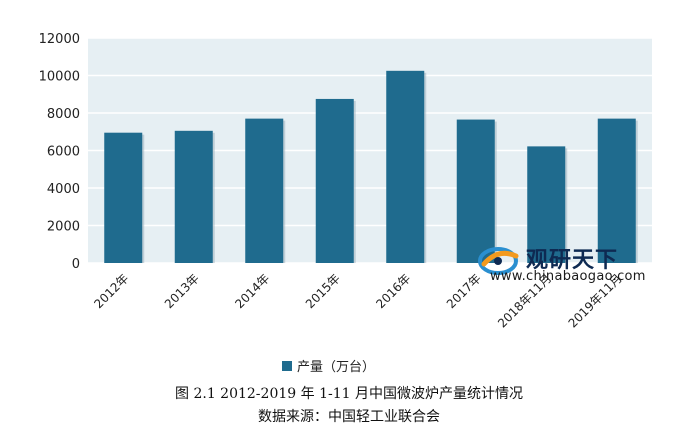 Image resolution: width=698 pixels, height=433 pixels. I want to click on legend: 产量（万台）, so click(328, 365).